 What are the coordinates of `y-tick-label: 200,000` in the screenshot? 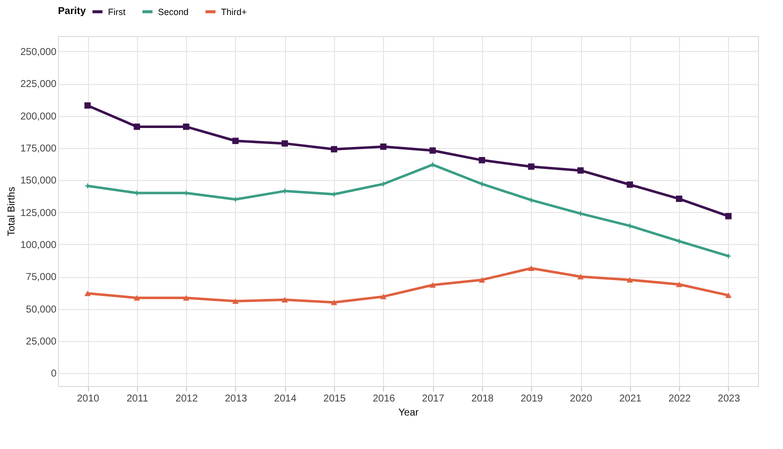 It's located at (38, 116).